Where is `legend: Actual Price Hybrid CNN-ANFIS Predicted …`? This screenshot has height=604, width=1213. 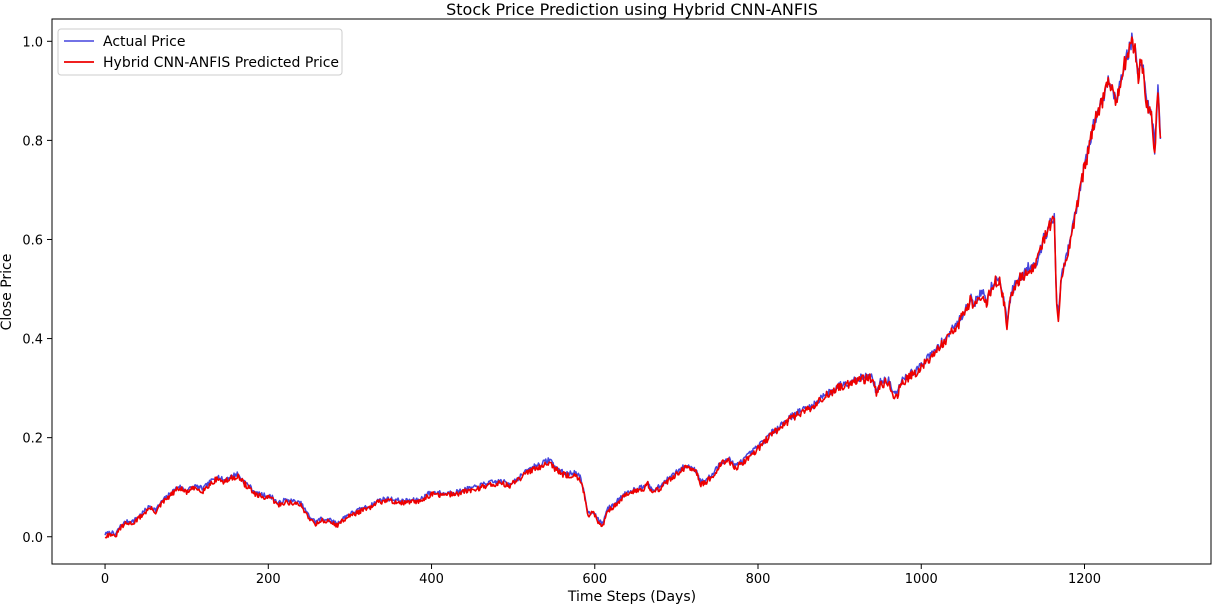 legend: Actual Price Hybrid CNN-ANFIS Predicted … is located at coordinates (200, 52).